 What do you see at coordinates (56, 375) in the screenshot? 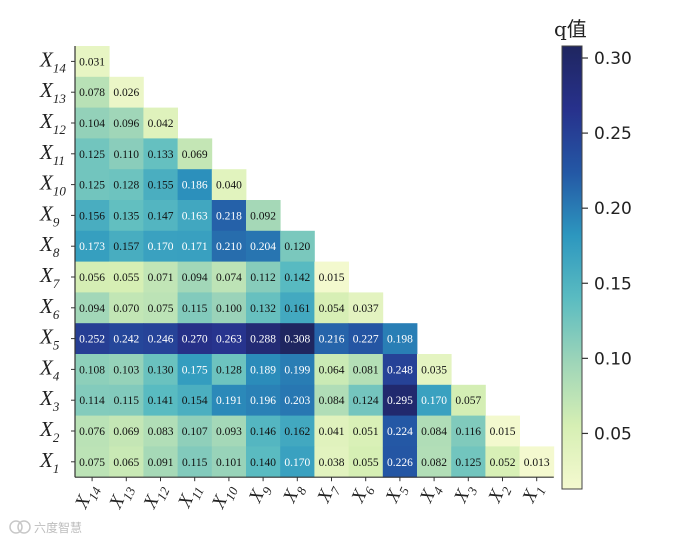
I see `label-subscript: 4` at bounding box center [56, 375].